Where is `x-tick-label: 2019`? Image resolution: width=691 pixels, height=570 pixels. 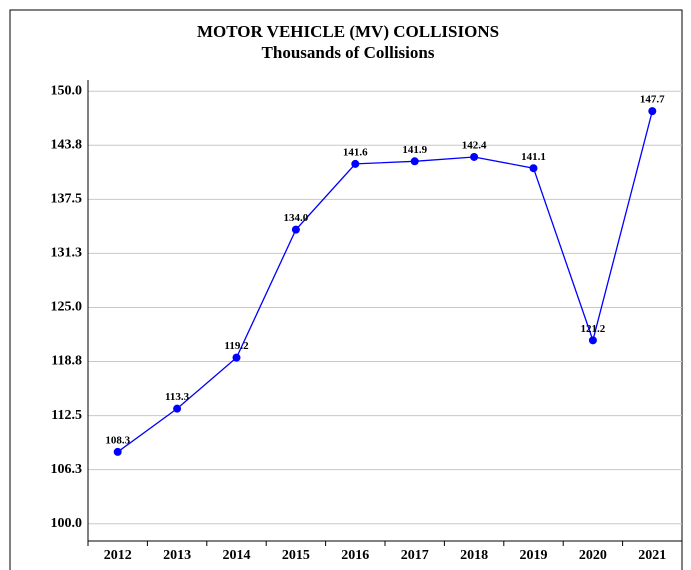 x-tick-label: 2019 is located at coordinates (534, 555).